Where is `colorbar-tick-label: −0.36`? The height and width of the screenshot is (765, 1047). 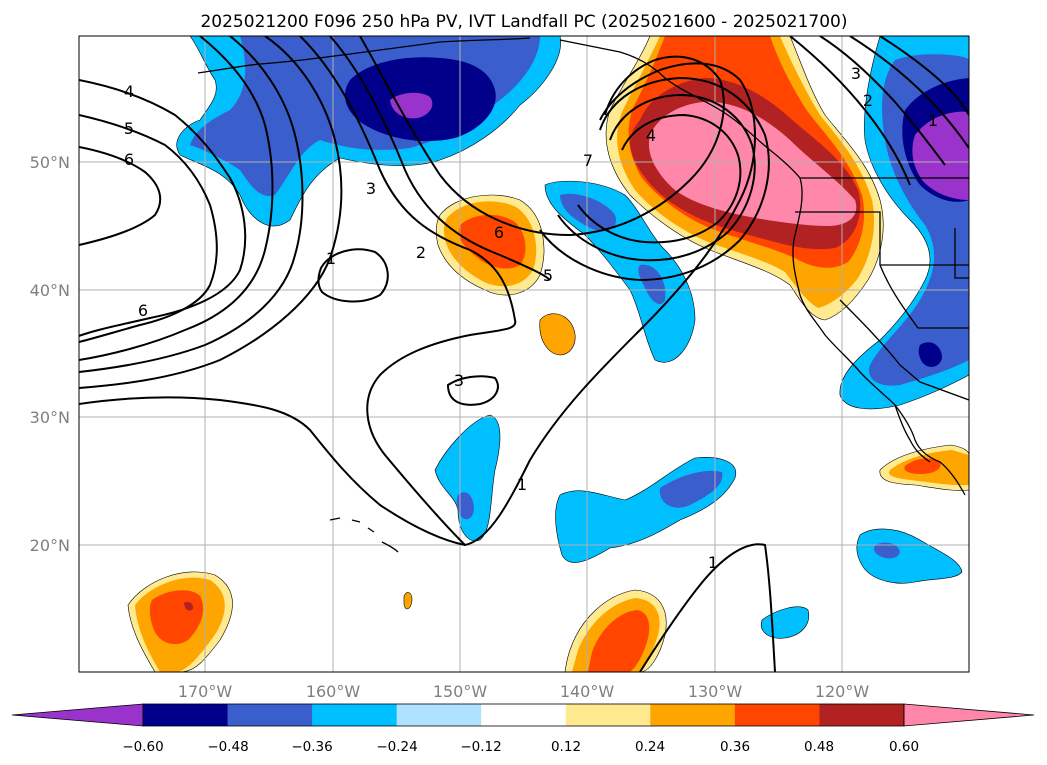 colorbar-tick-label: −0.36 is located at coordinates (311, 747).